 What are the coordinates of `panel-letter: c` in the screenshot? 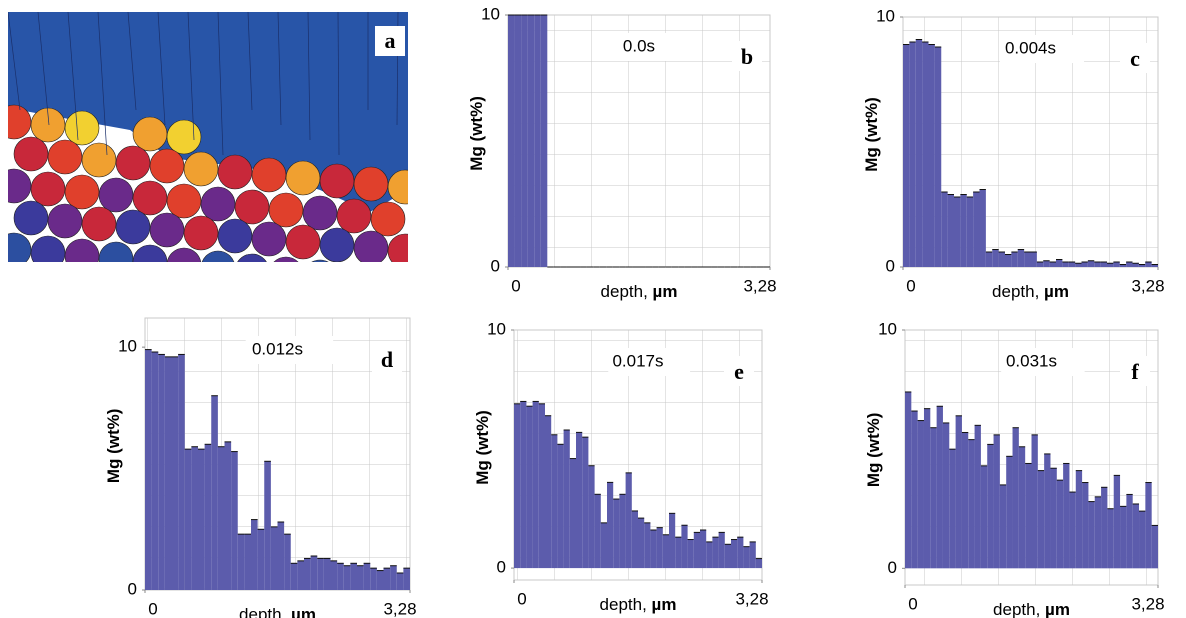 It's located at (1135, 58).